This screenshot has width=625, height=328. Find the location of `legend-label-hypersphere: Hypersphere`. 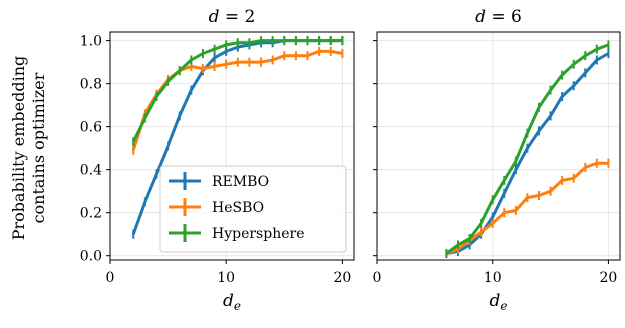

legend-label-hypersphere: Hypersphere is located at coordinates (258, 234).